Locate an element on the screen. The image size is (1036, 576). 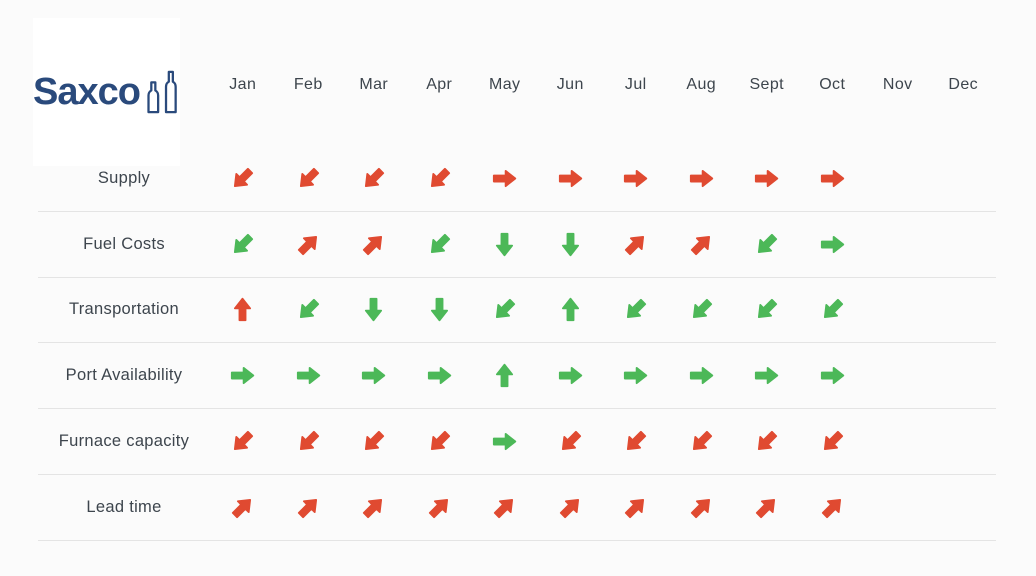
trend-row: Supply is located at coordinates (517, 179).